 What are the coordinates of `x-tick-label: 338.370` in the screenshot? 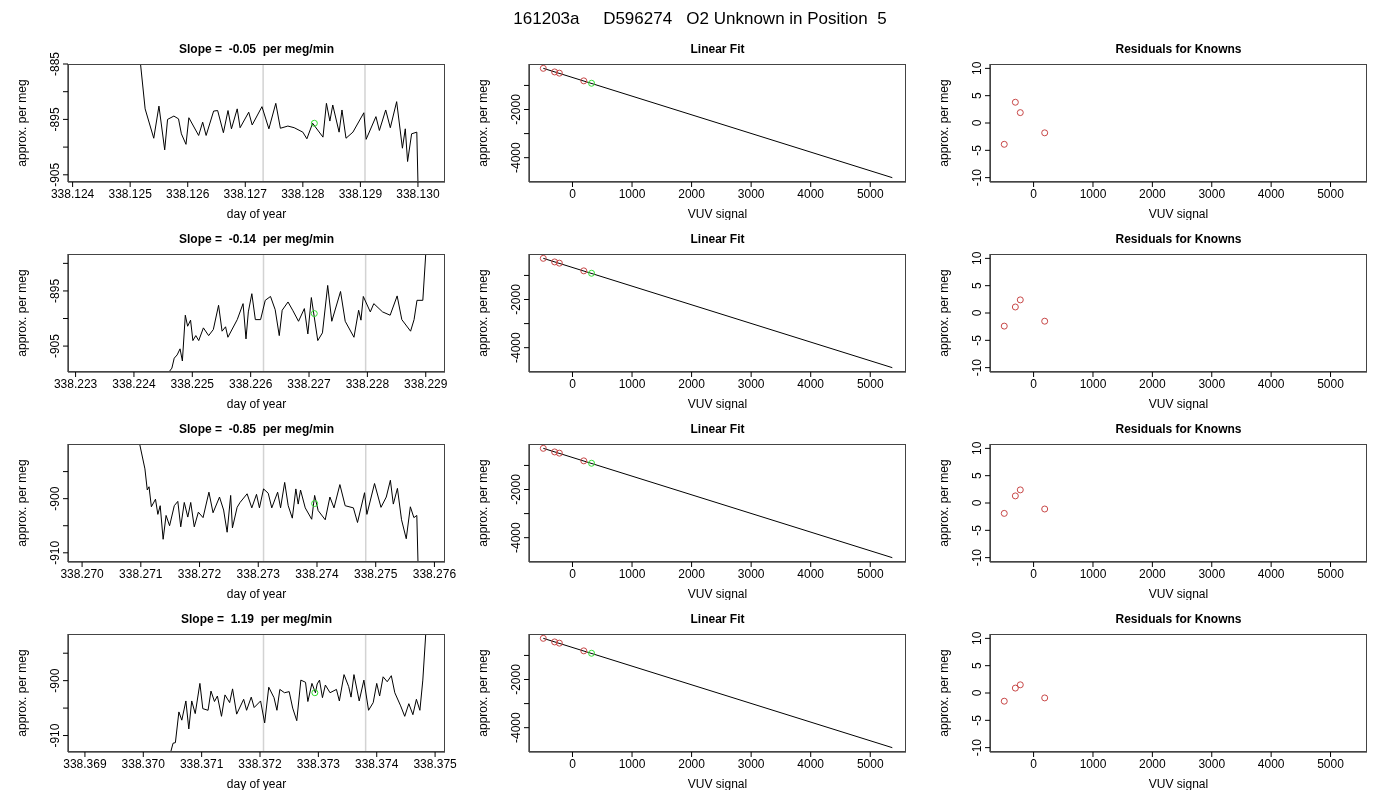 It's located at (143, 763).